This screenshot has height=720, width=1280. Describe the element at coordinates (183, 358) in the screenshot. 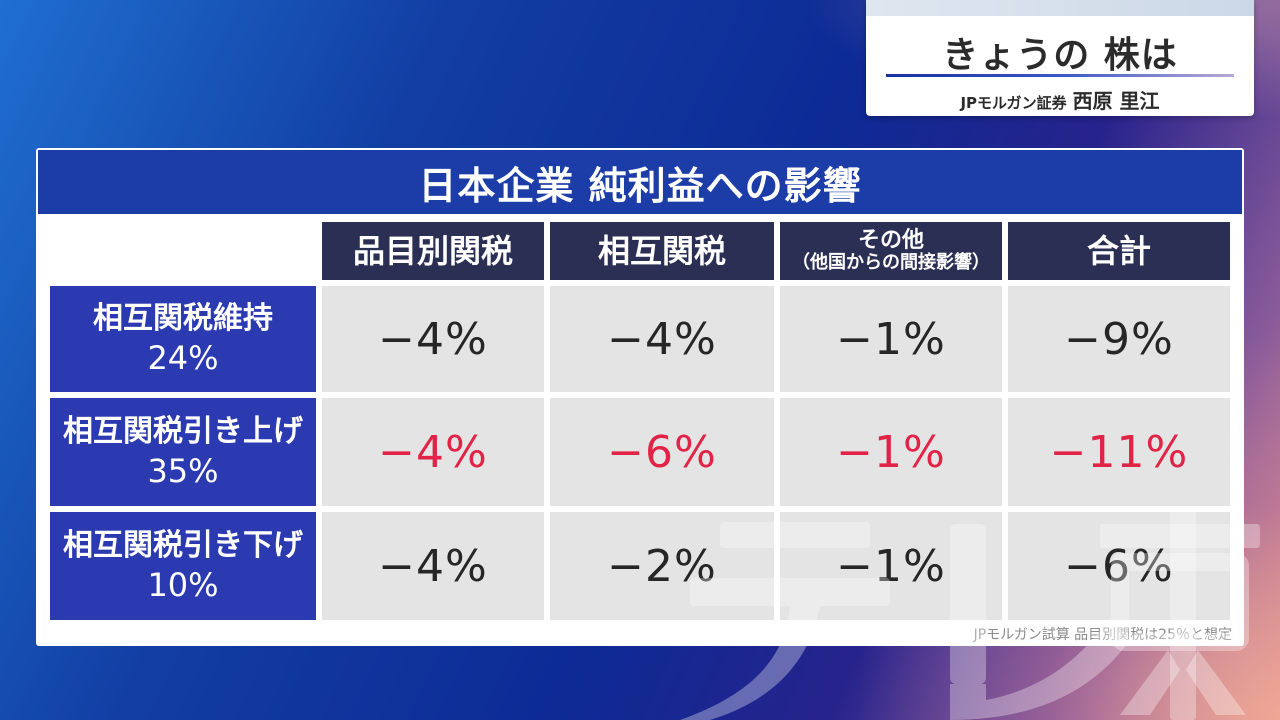

I see `row-header-rate: 24%` at that location.